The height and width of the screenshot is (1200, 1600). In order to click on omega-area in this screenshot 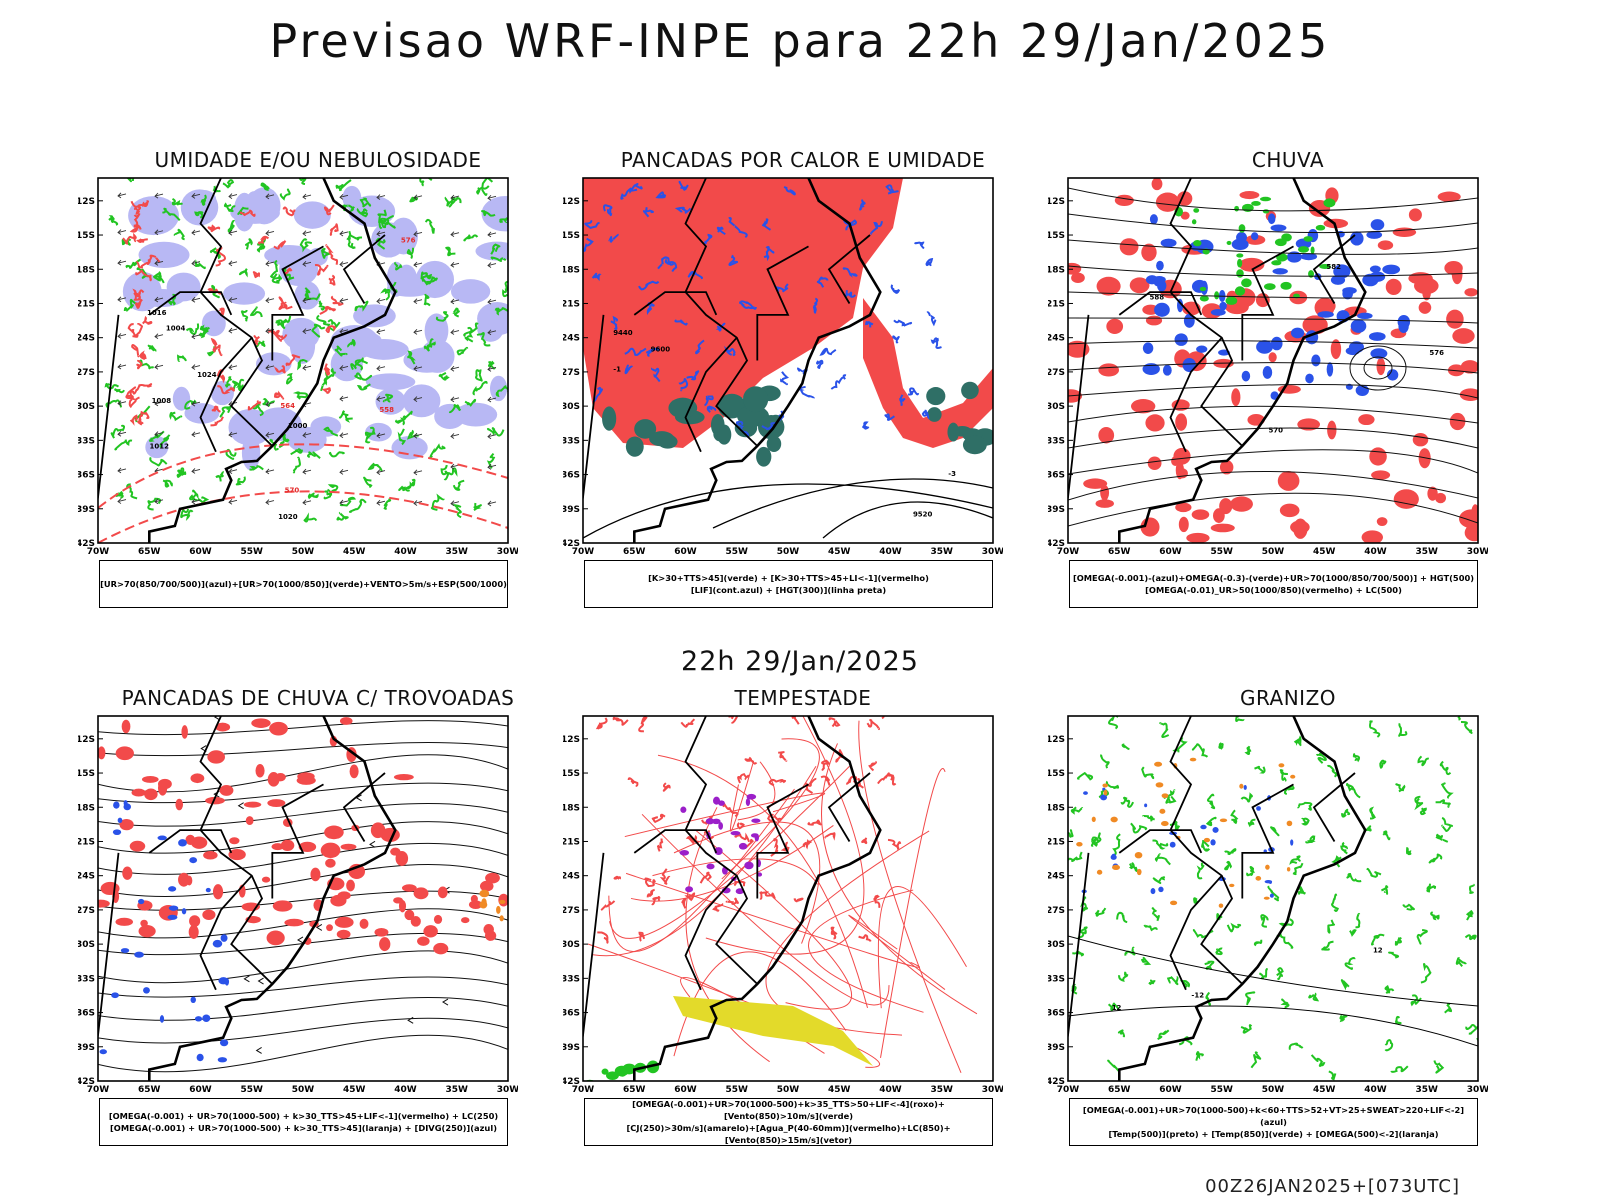, I will do `click(1162, 811)`.